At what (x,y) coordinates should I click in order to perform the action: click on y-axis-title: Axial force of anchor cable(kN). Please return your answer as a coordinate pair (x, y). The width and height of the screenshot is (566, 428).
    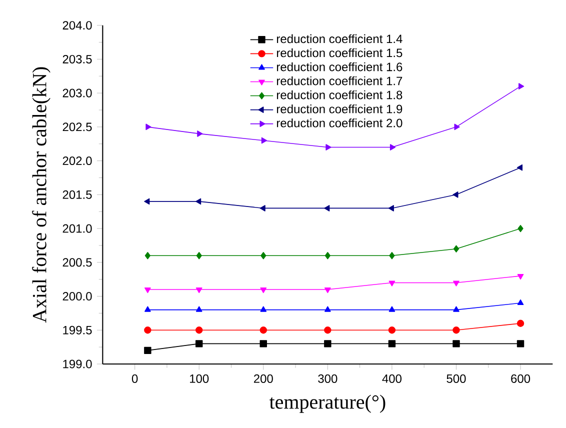
    Looking at the image, I should click on (41, 195).